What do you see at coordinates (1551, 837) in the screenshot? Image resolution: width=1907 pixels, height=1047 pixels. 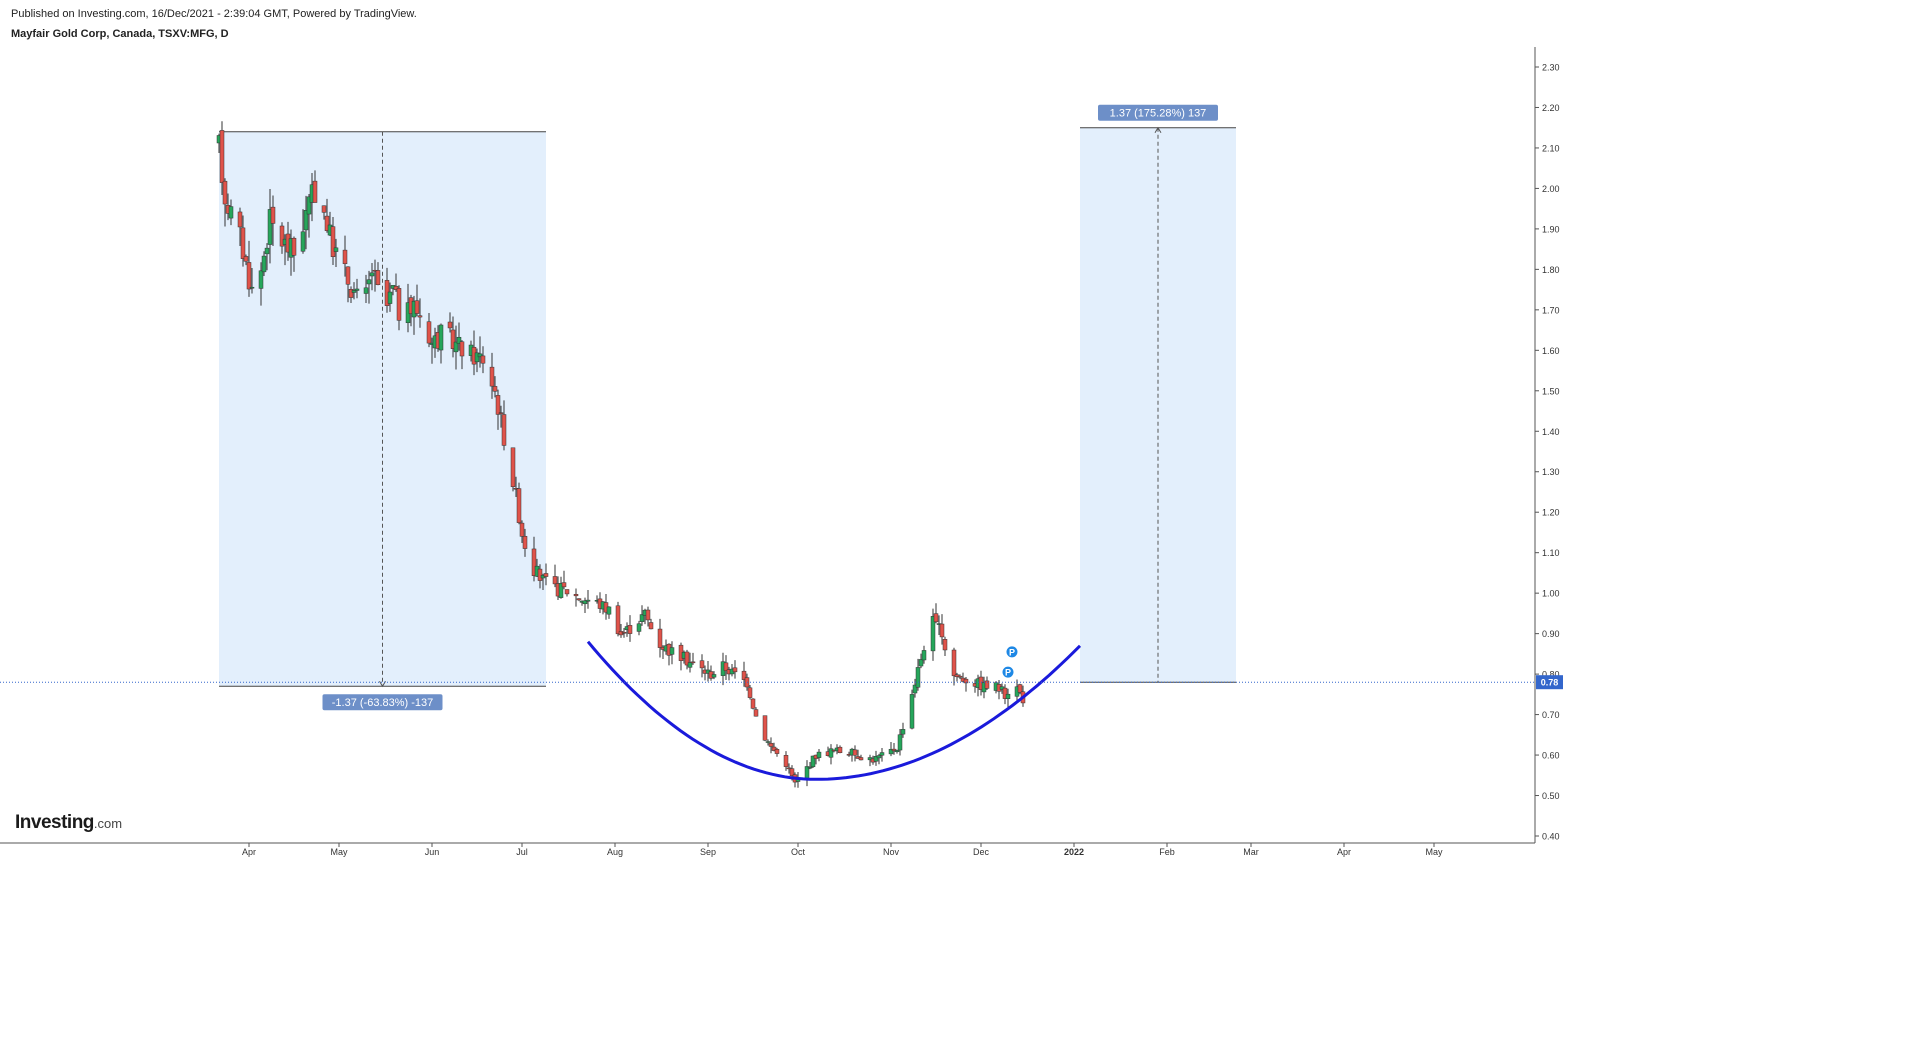 I see `y-tick-label: 0.40` at bounding box center [1551, 837].